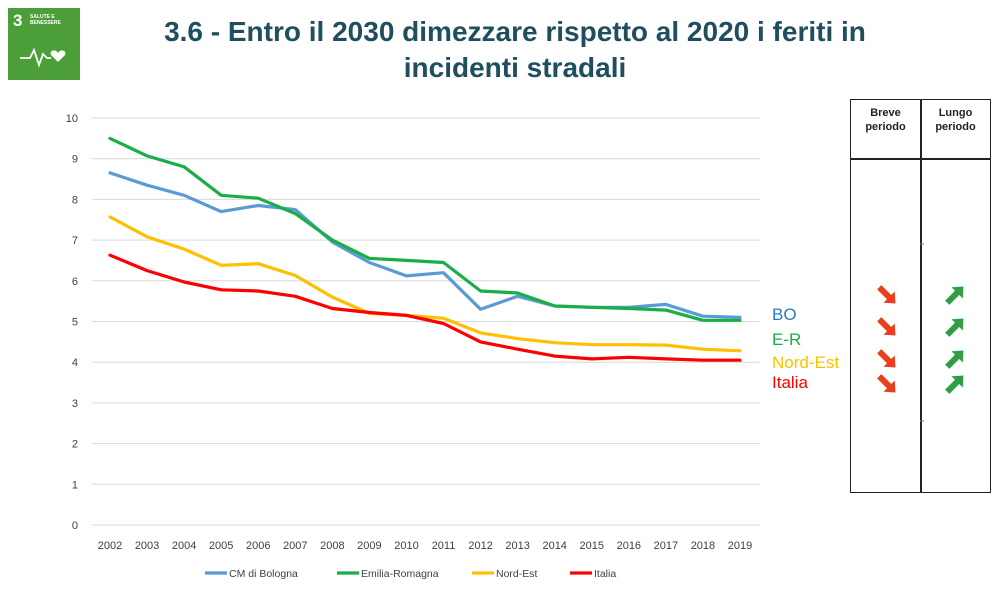  Describe the element at coordinates (221, 546) in the screenshot. I see `x-tick-label: 2005` at that location.